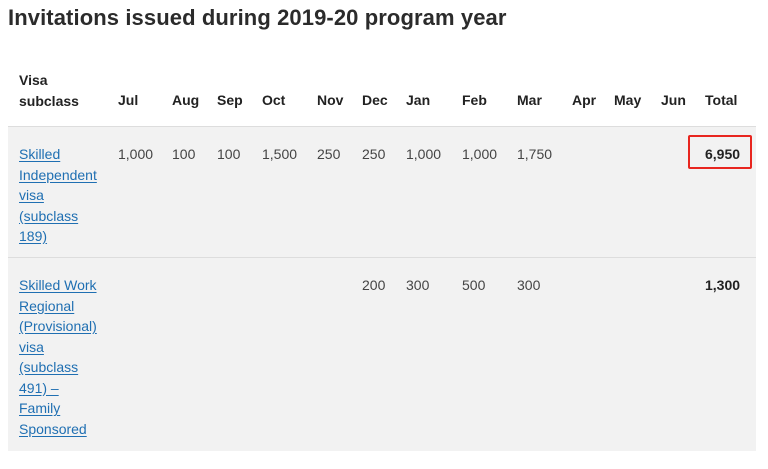 This screenshot has height=469, width=768. I want to click on visa-link-line: Sponsored, so click(53, 428).